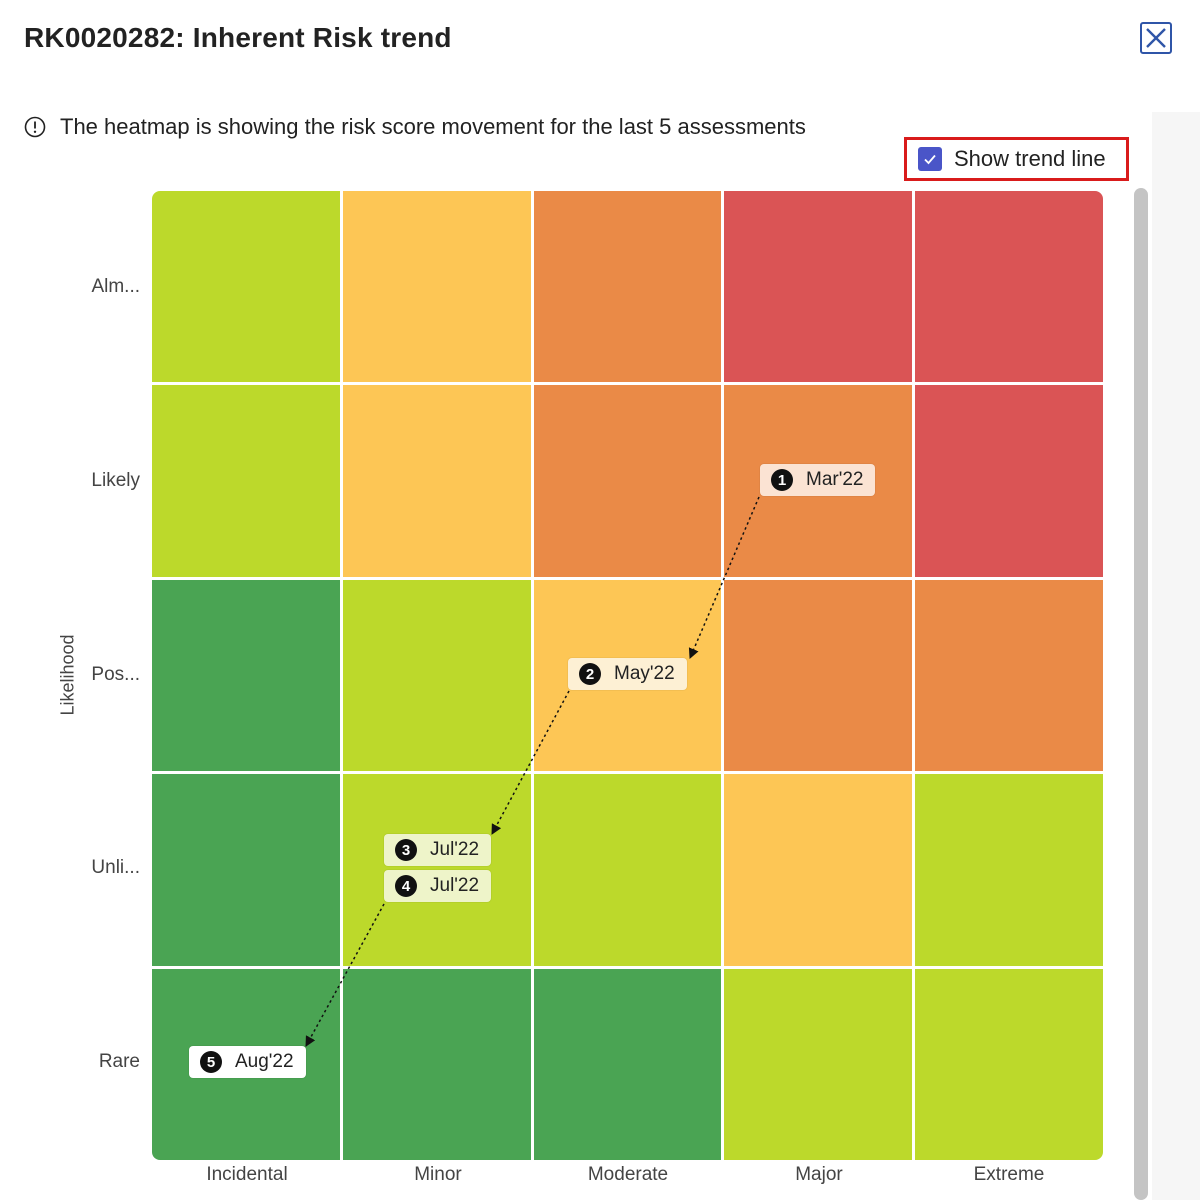  I want to click on show-trend-line-toggle: Show trend line, so click(1016, 159).